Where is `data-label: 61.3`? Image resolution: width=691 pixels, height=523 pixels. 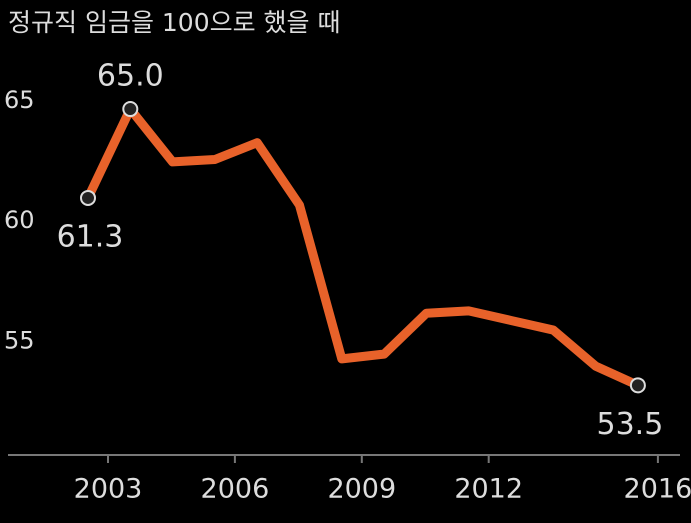 data-label: 61.3 is located at coordinates (90, 236).